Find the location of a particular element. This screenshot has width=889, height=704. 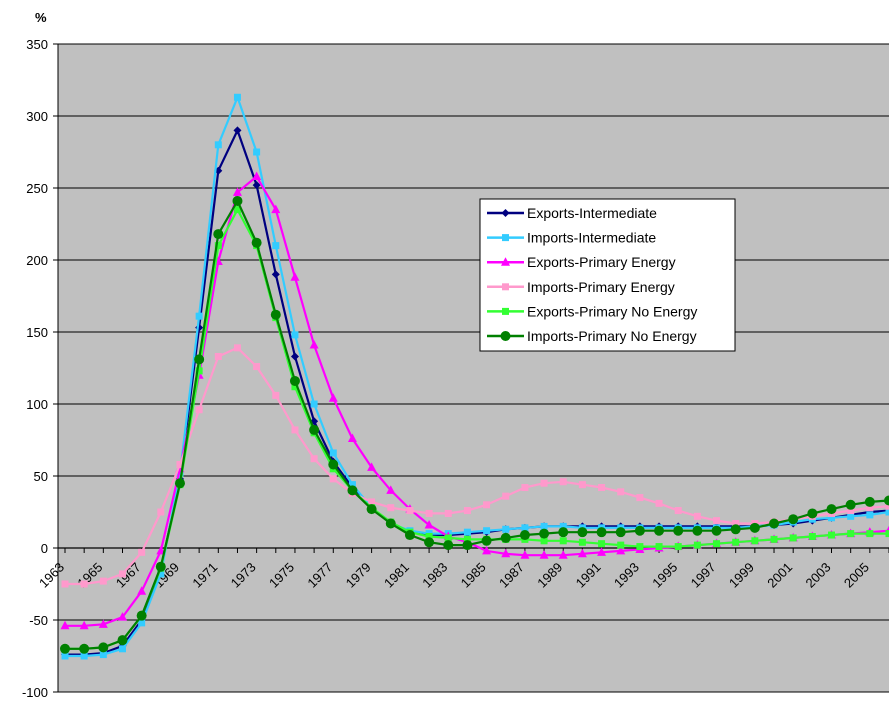

legend-box is located at coordinates (607, 275).